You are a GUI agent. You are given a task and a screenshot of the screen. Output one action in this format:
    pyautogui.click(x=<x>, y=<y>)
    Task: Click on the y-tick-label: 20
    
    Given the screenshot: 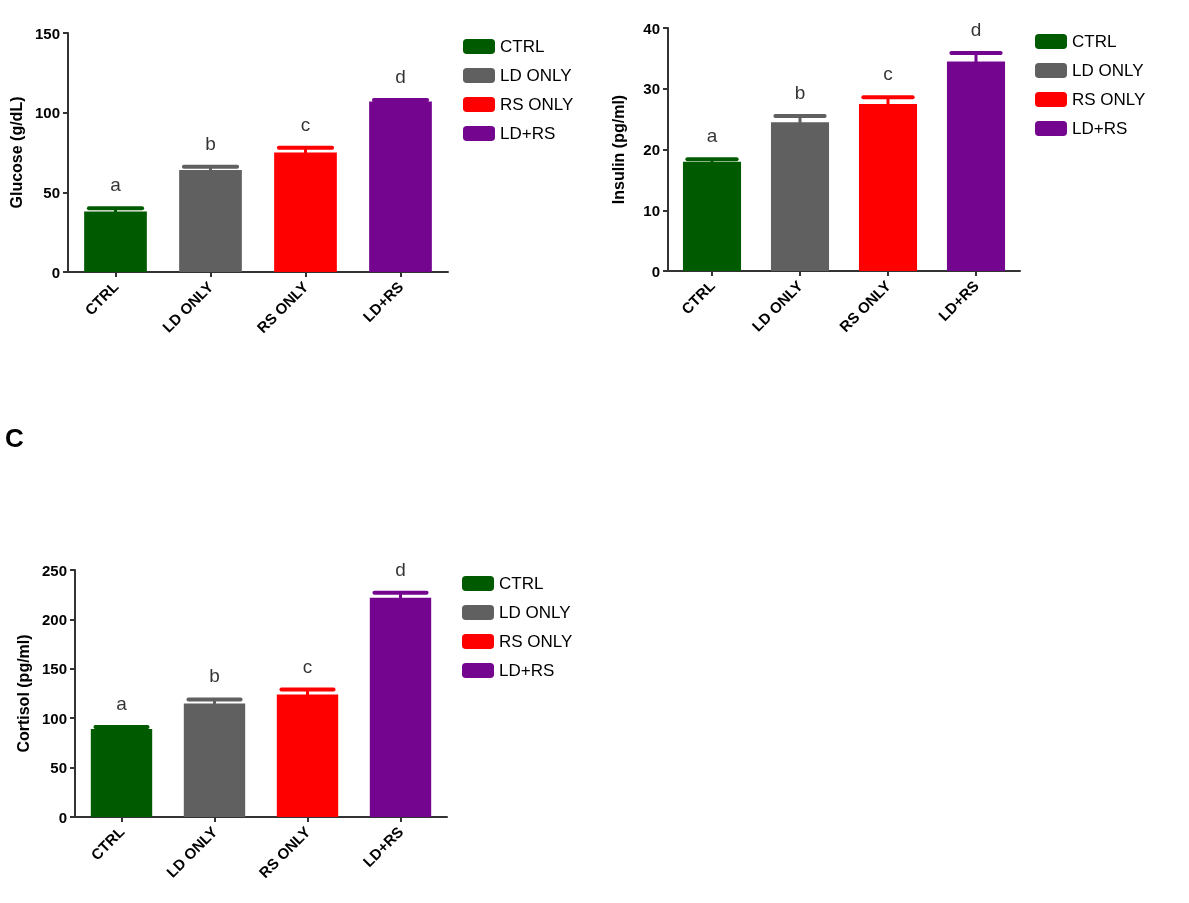 What is the action you would take?
    pyautogui.click(x=651, y=149)
    